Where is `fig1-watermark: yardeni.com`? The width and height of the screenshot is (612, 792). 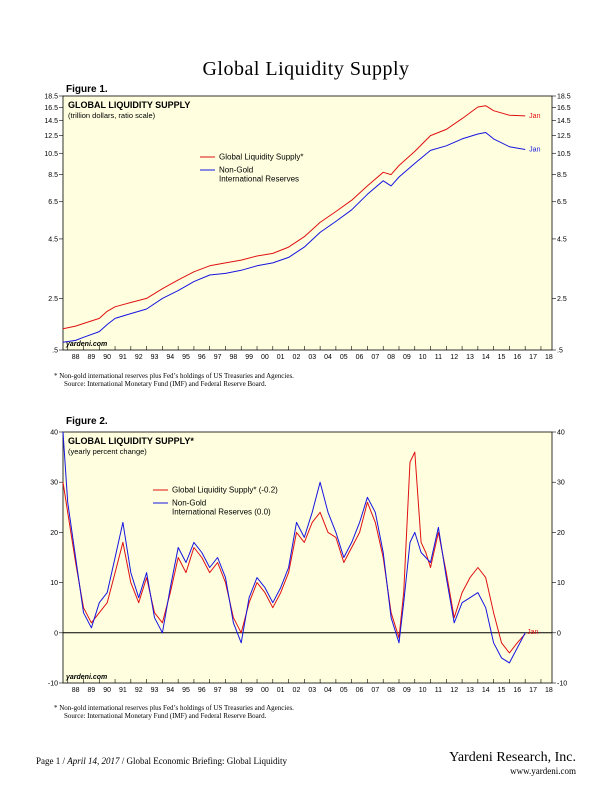
fig1-watermark: yardeni.com is located at coordinates (86, 344).